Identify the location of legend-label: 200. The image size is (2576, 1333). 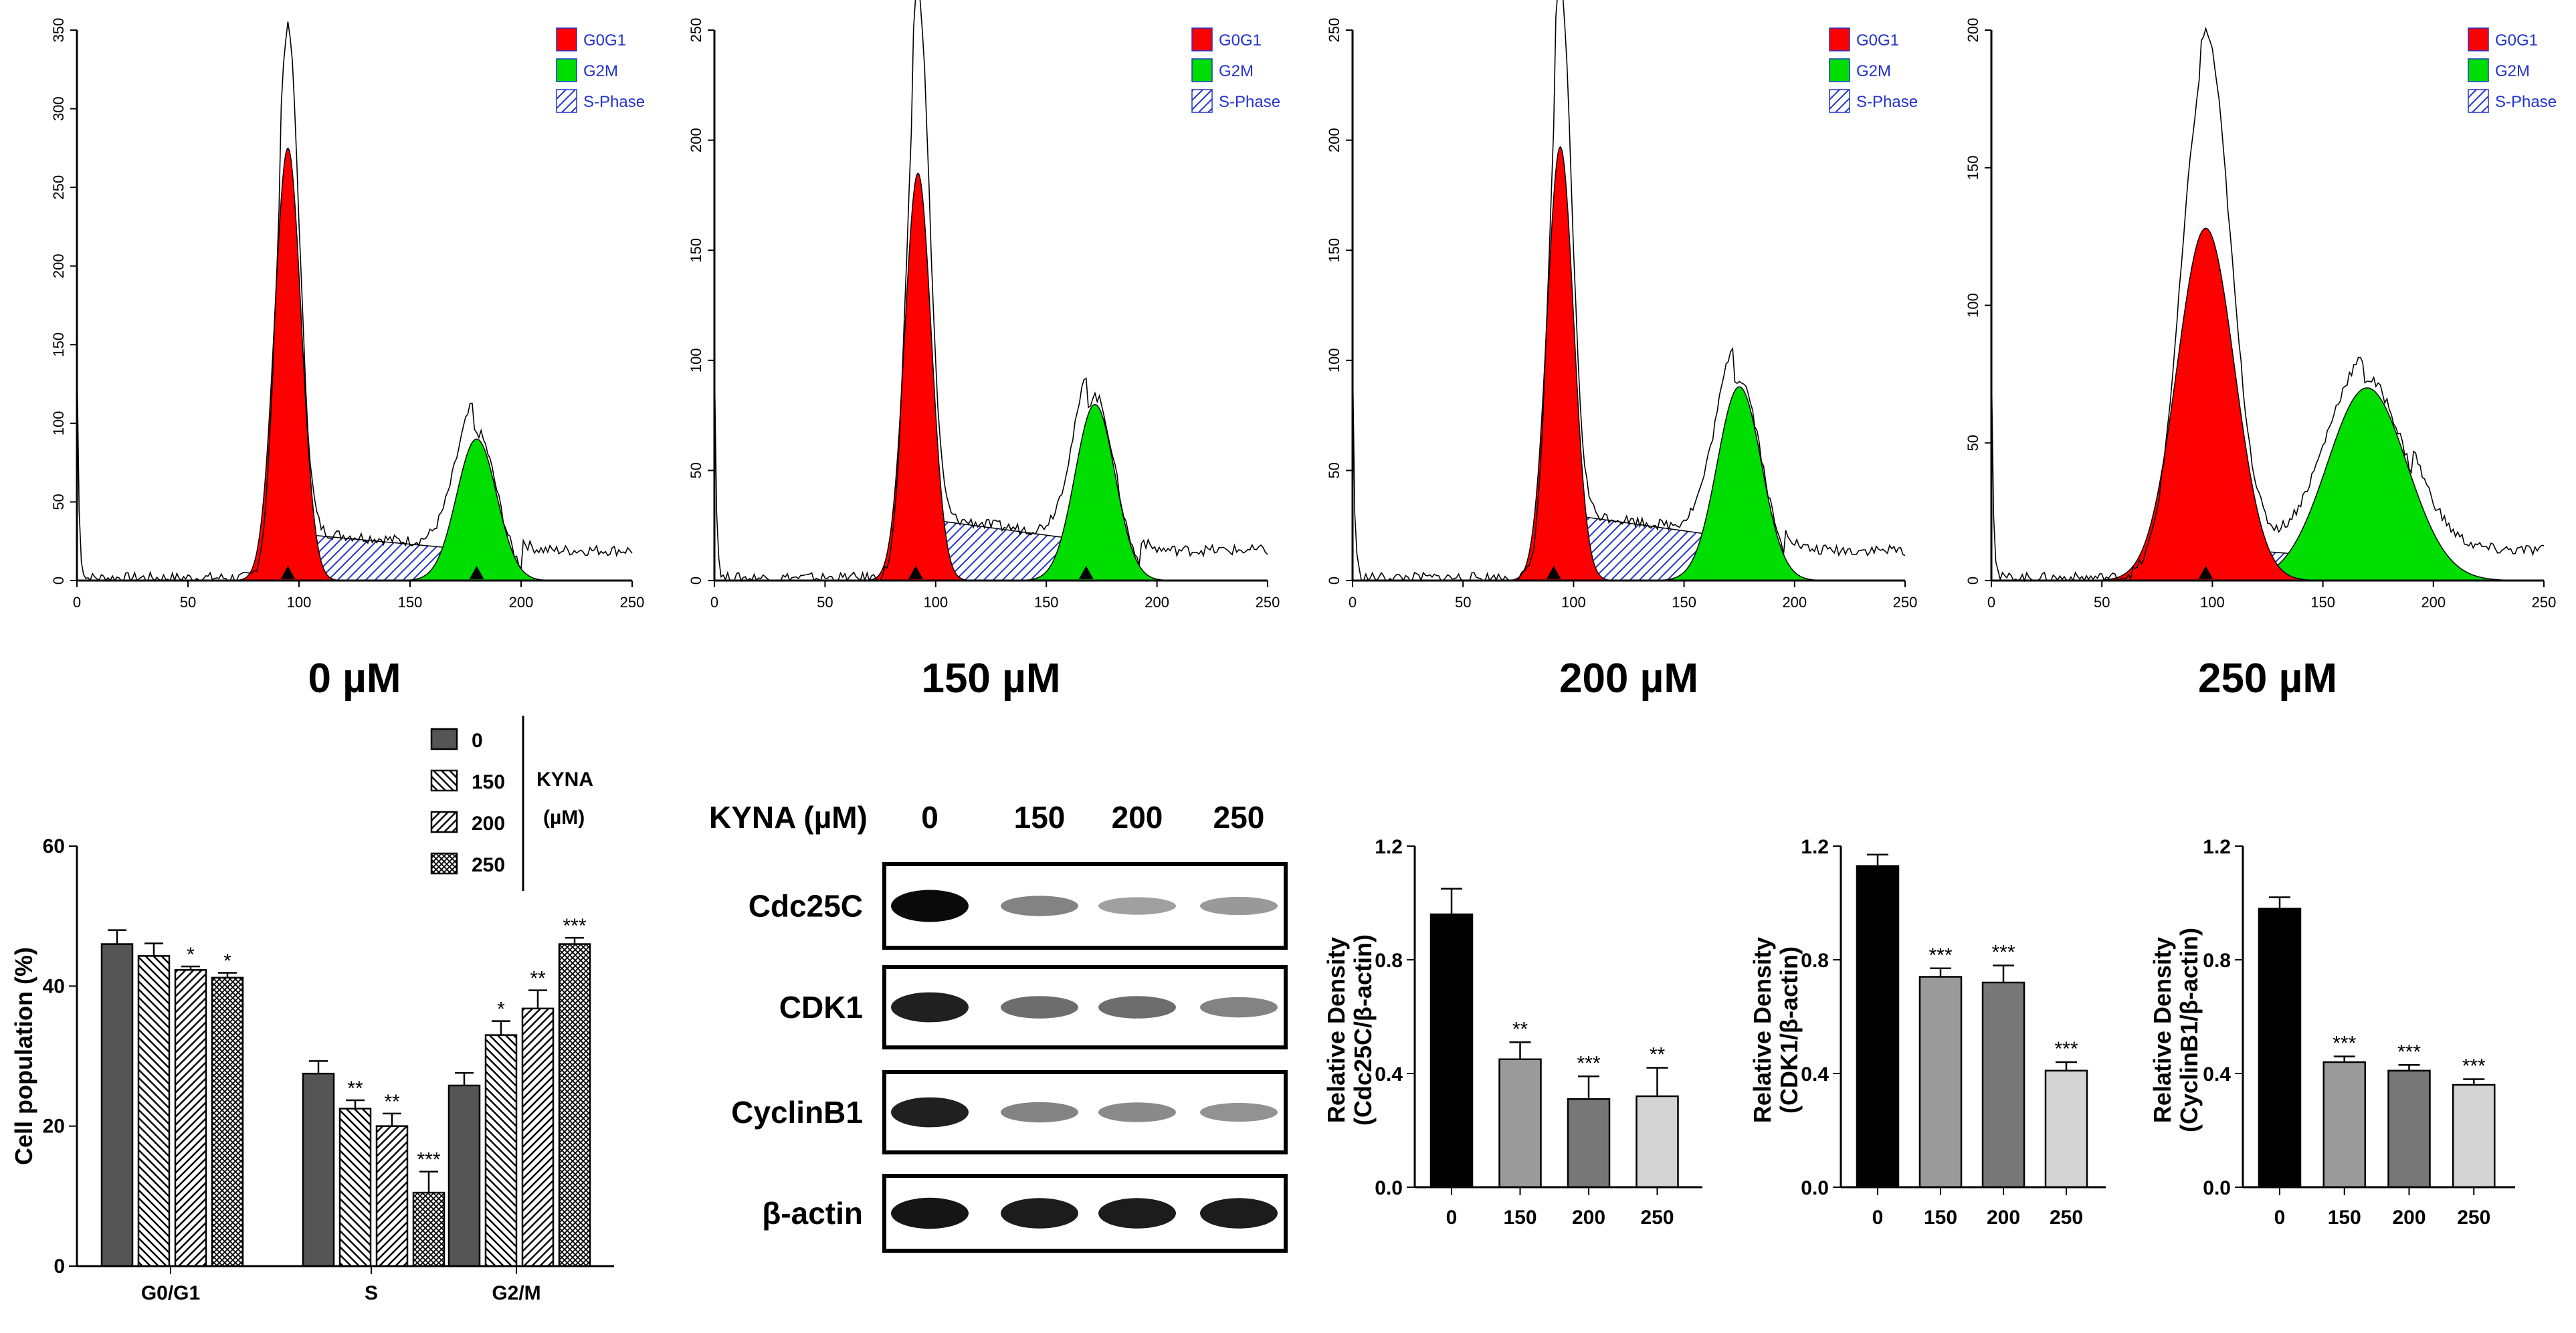
(488, 824).